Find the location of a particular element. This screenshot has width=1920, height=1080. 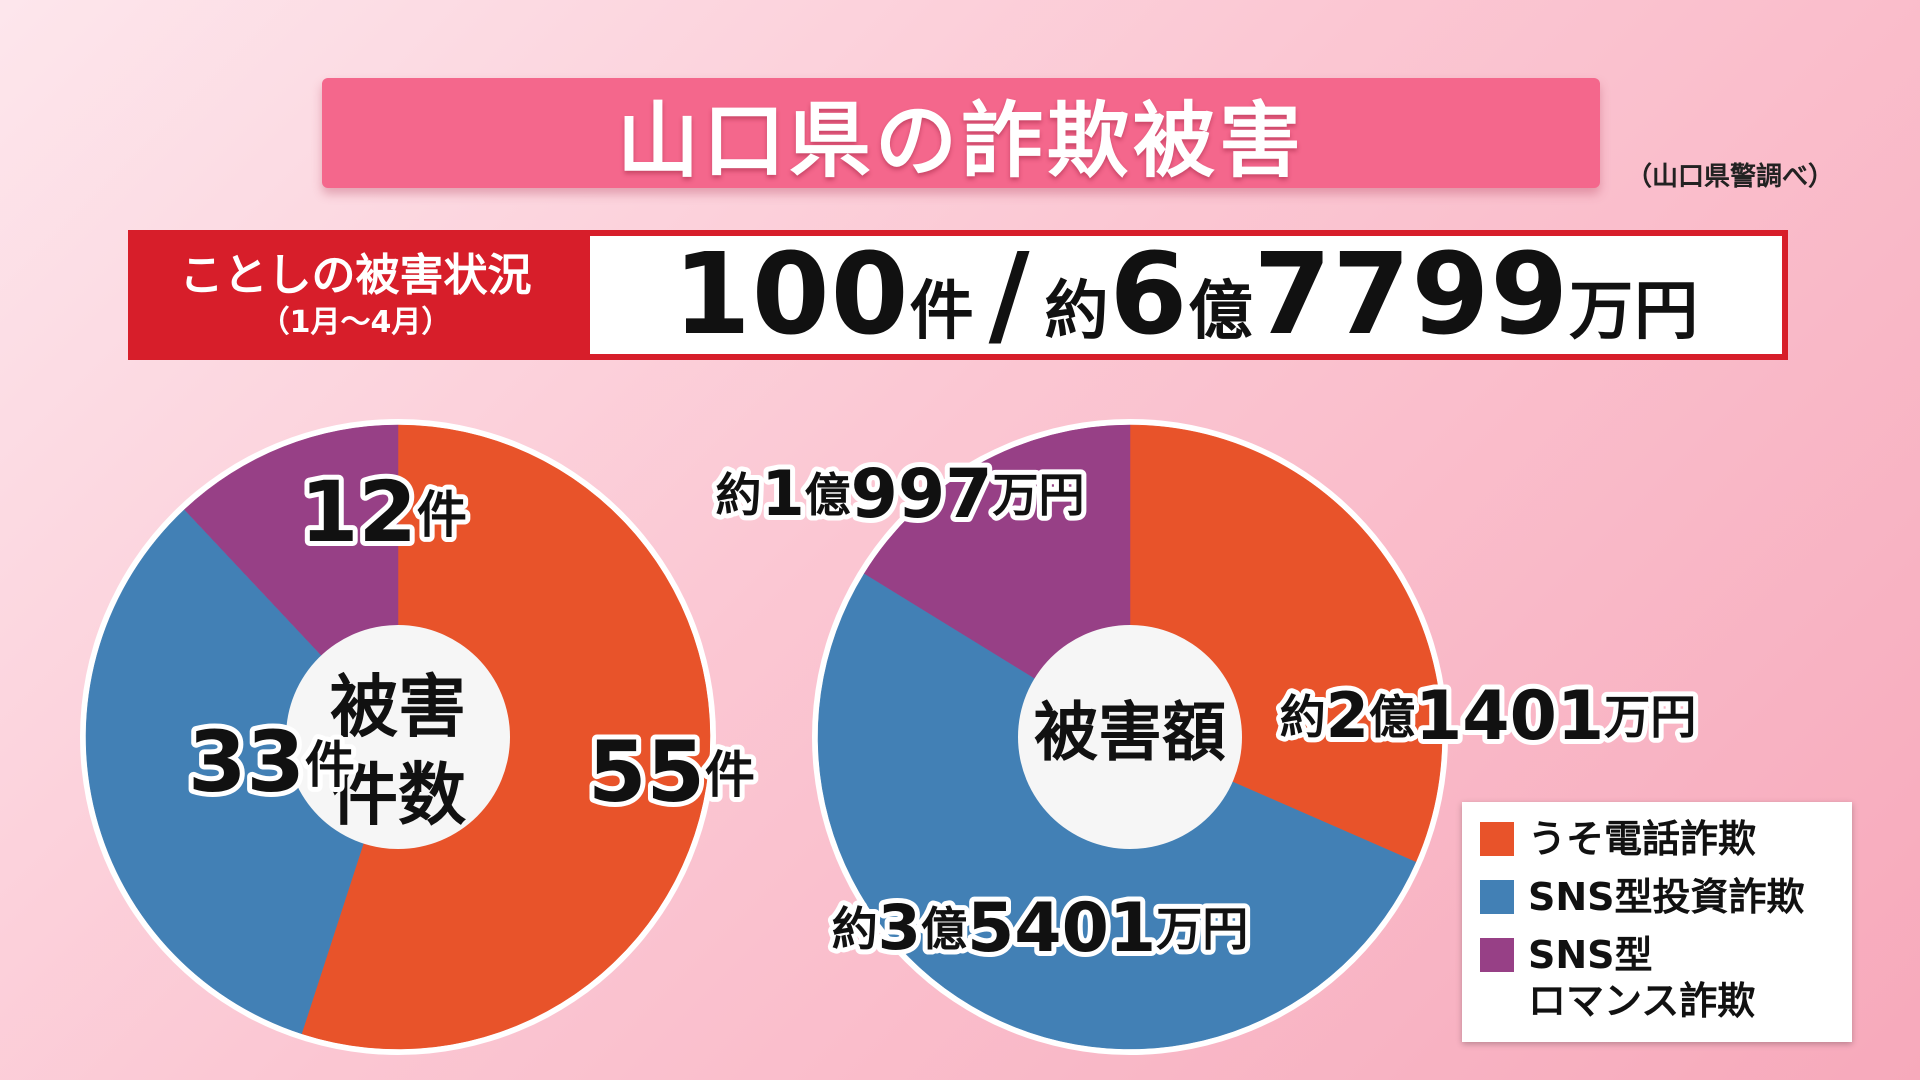

pie-value-label-part: 1 is located at coordinates (782, 493).